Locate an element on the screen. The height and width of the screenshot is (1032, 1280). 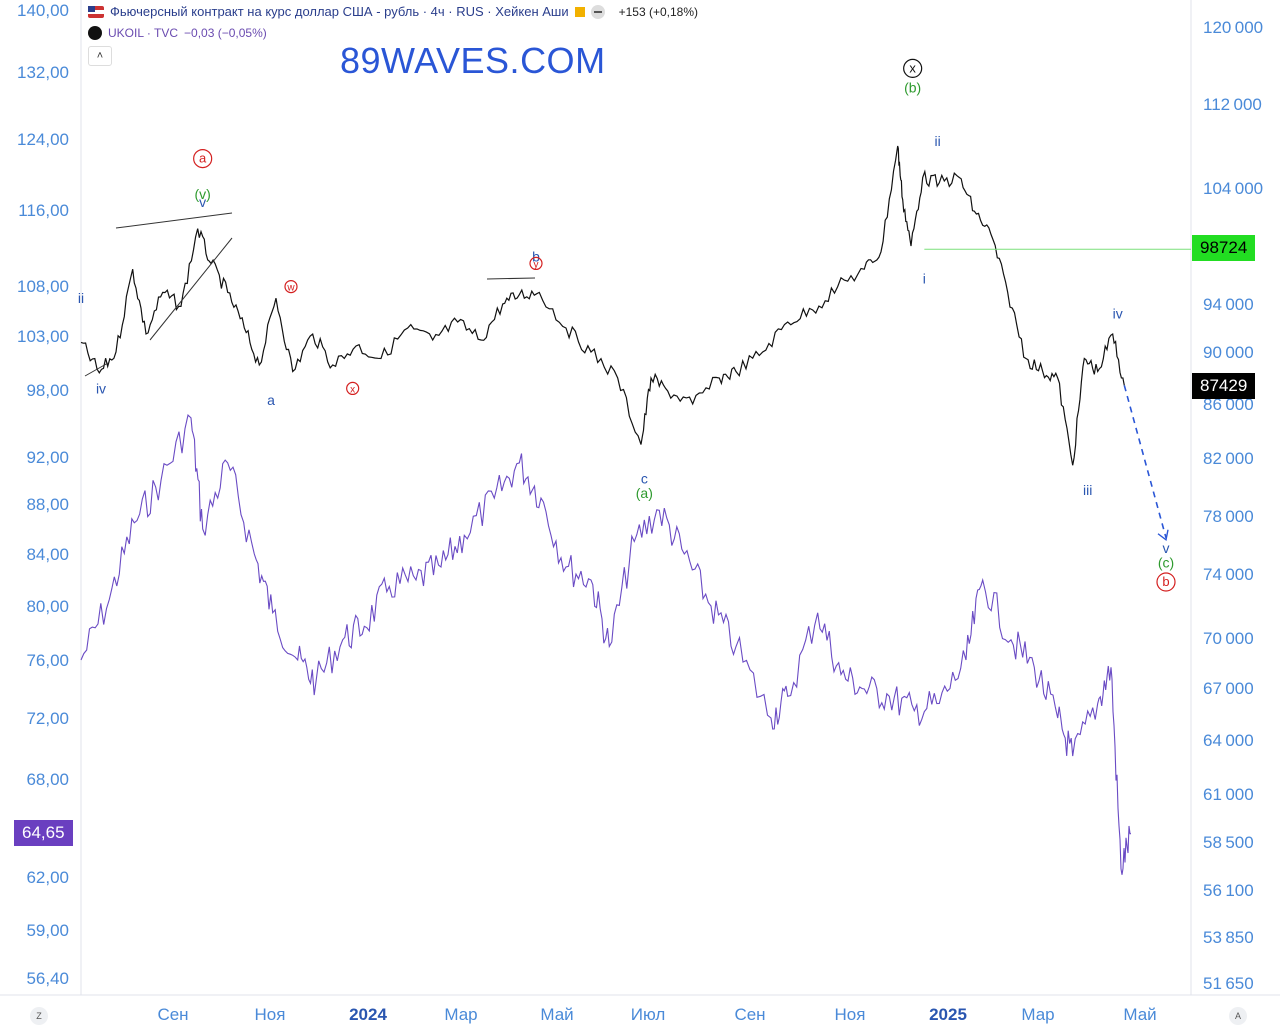
right-axis-tick: 56 100 is located at coordinates (1228, 890).